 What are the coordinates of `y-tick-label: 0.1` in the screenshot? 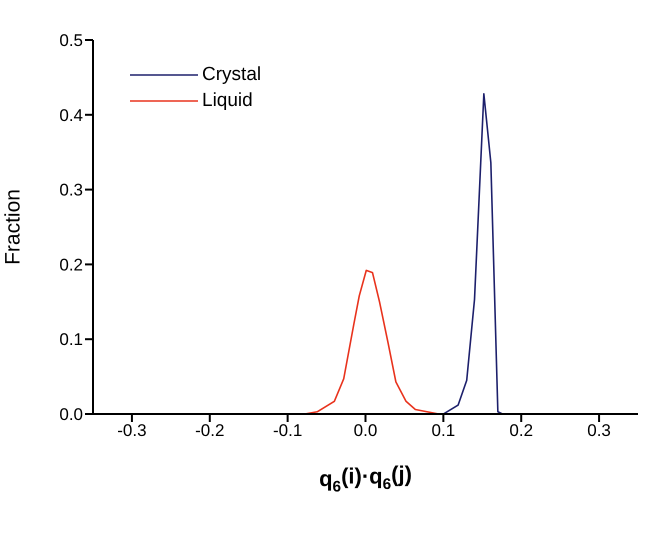 It's located at (71, 340).